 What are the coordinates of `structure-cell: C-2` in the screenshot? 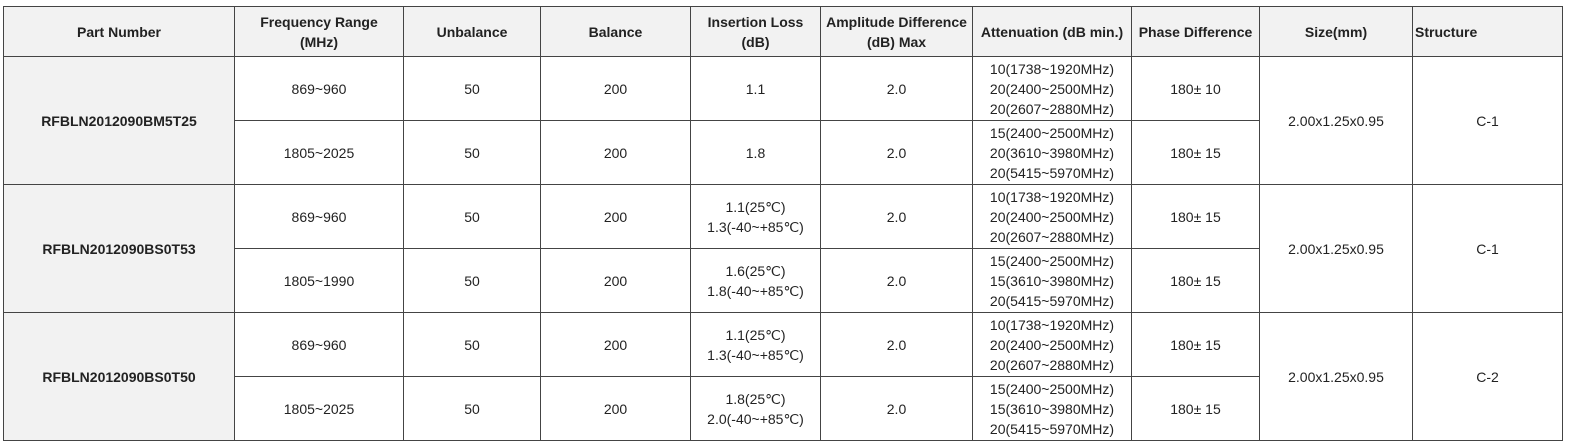 It's located at (1487, 376).